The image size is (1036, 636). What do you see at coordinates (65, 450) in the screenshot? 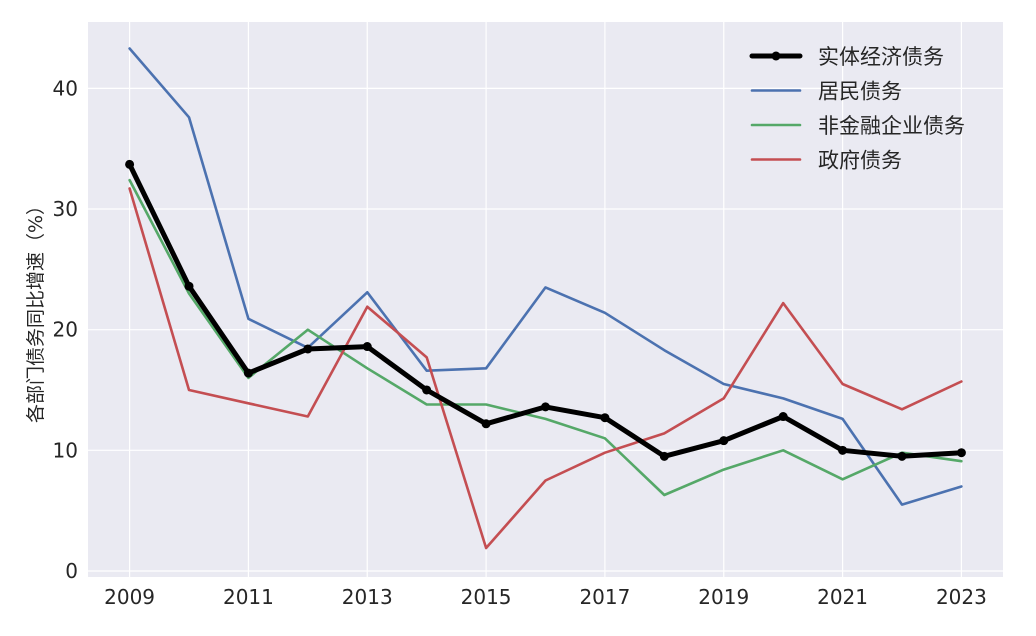
I see `y-tick-label: 10` at bounding box center [65, 450].